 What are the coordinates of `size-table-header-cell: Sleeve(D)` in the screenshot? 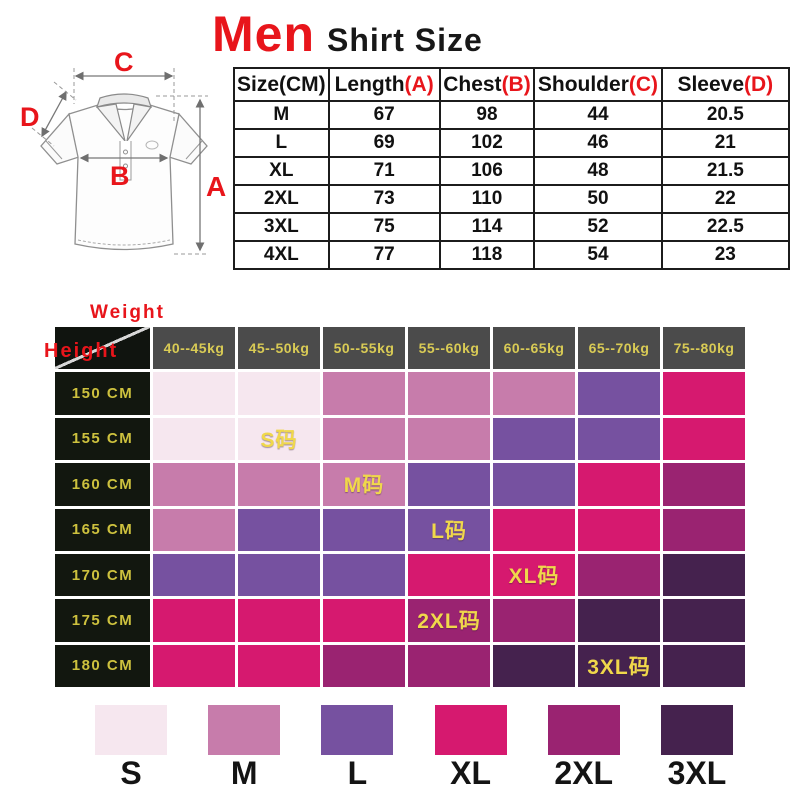 It's located at (725, 84).